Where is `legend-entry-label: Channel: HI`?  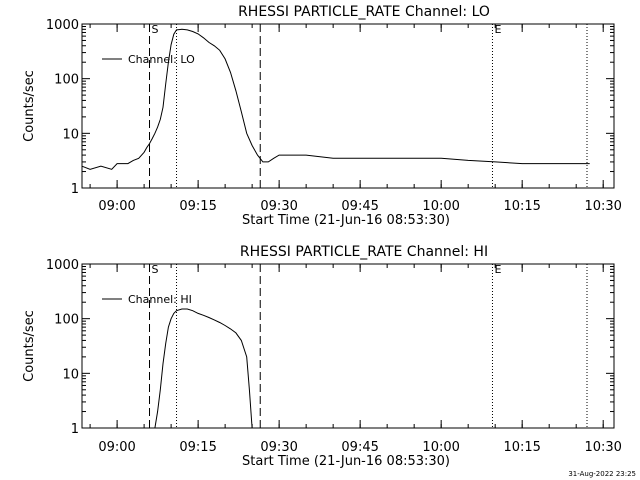
legend-entry-label: Channel: HI is located at coordinates (160, 299).